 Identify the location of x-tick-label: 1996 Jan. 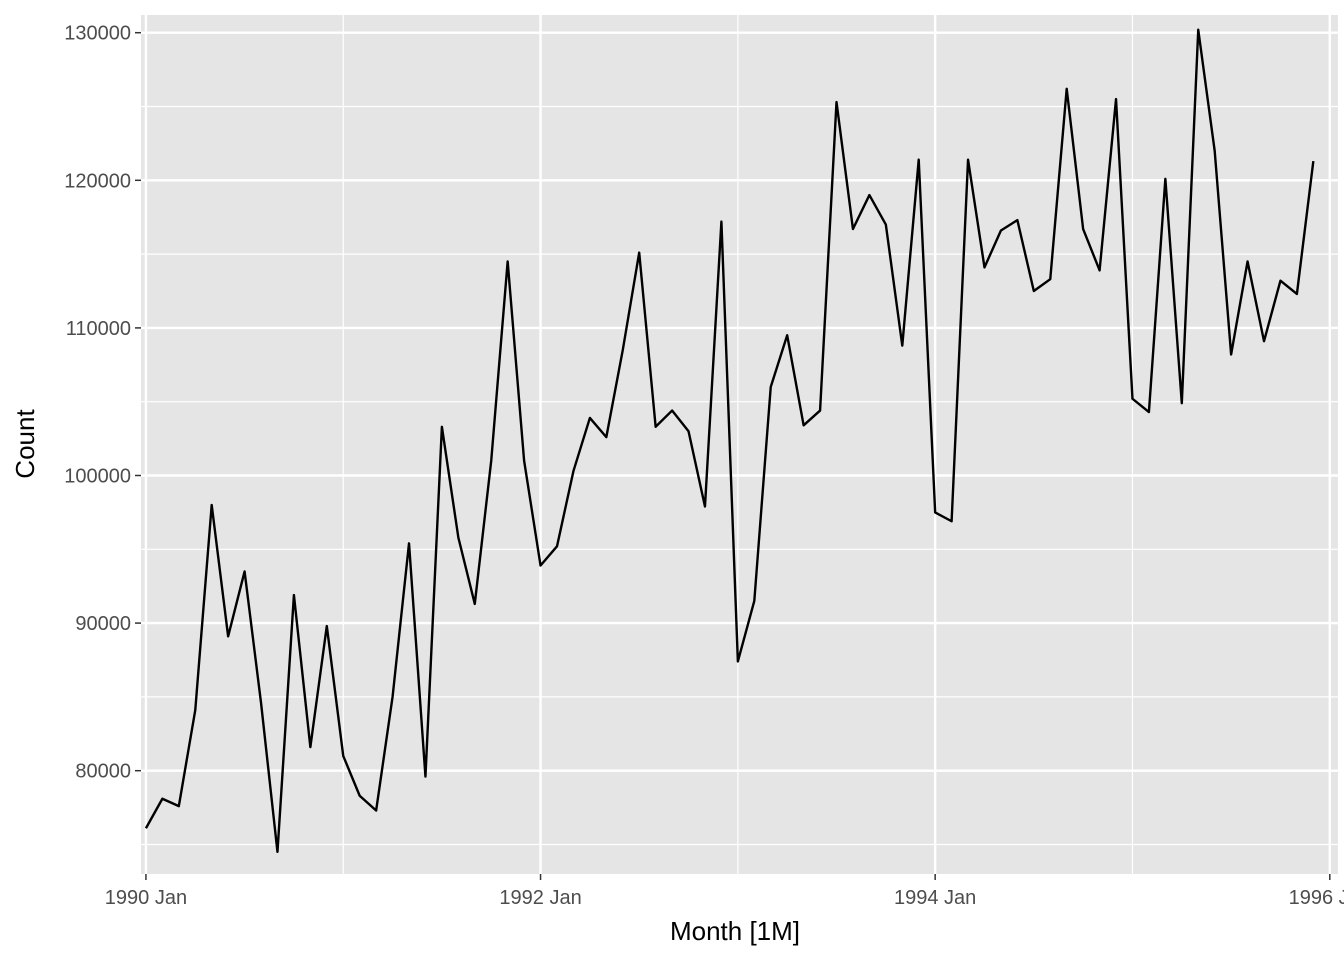
(1316, 898).